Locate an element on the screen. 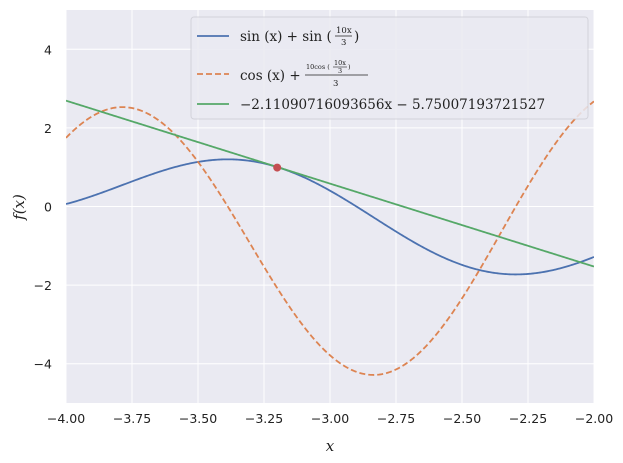  y-tick-labels: −4 −2 0 2 4 is located at coordinates (43, 206).